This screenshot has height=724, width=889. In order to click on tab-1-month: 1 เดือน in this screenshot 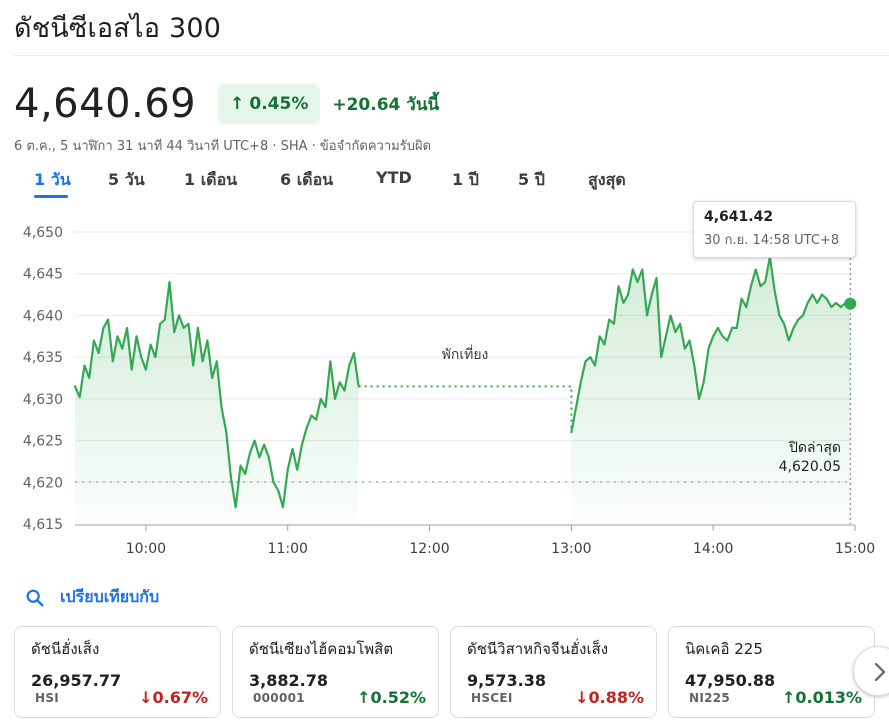, I will do `click(211, 179)`.